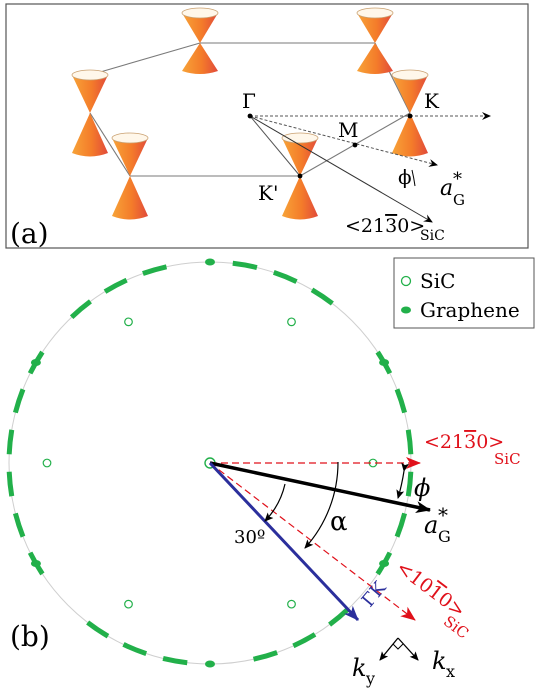  What do you see at coordinates (430, 589) in the screenshot?
I see `sic-1010-label: <1010>` at bounding box center [430, 589].